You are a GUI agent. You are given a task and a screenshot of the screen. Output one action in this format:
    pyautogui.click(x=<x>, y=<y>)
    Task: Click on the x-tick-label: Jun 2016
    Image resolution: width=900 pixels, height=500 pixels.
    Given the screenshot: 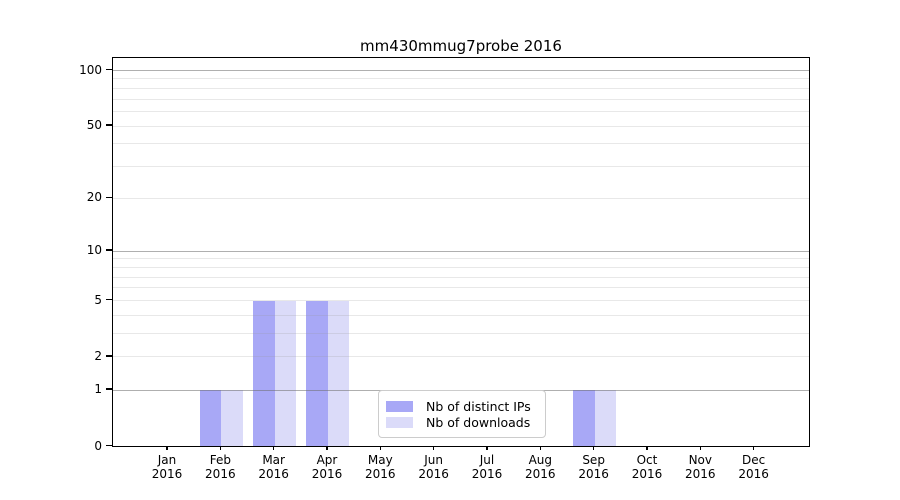 What is the action you would take?
    pyautogui.click(x=434, y=467)
    